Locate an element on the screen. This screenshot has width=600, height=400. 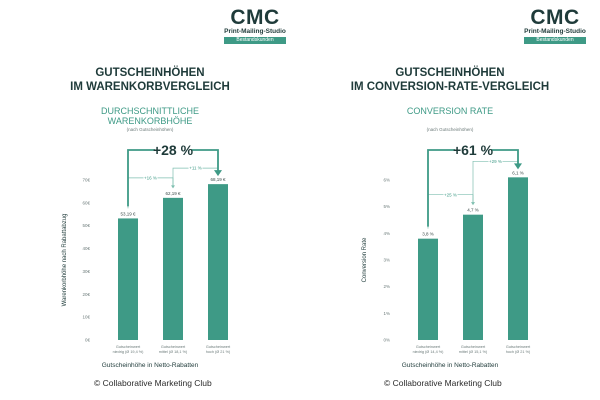
step-change-label: +16 % is located at coordinates (150, 177).